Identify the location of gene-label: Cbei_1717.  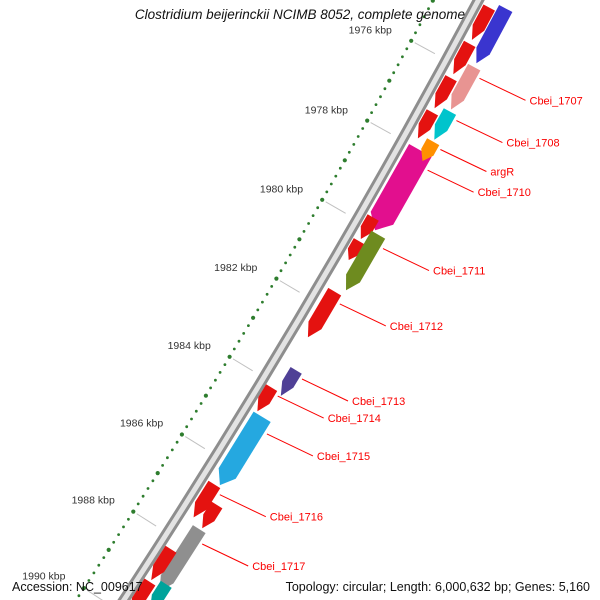
(278, 567).